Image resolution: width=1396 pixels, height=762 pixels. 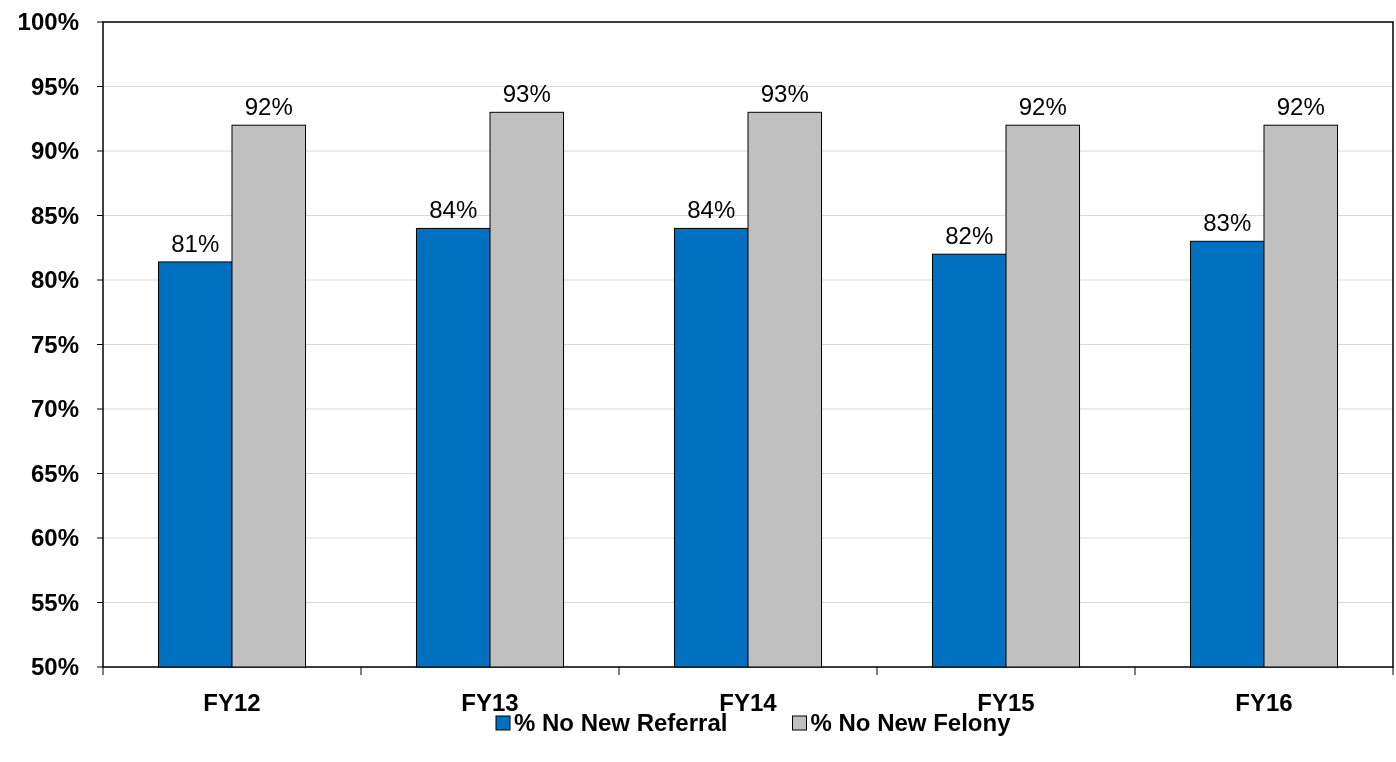 I want to click on y-tick-label: 55%, so click(x=54, y=602).